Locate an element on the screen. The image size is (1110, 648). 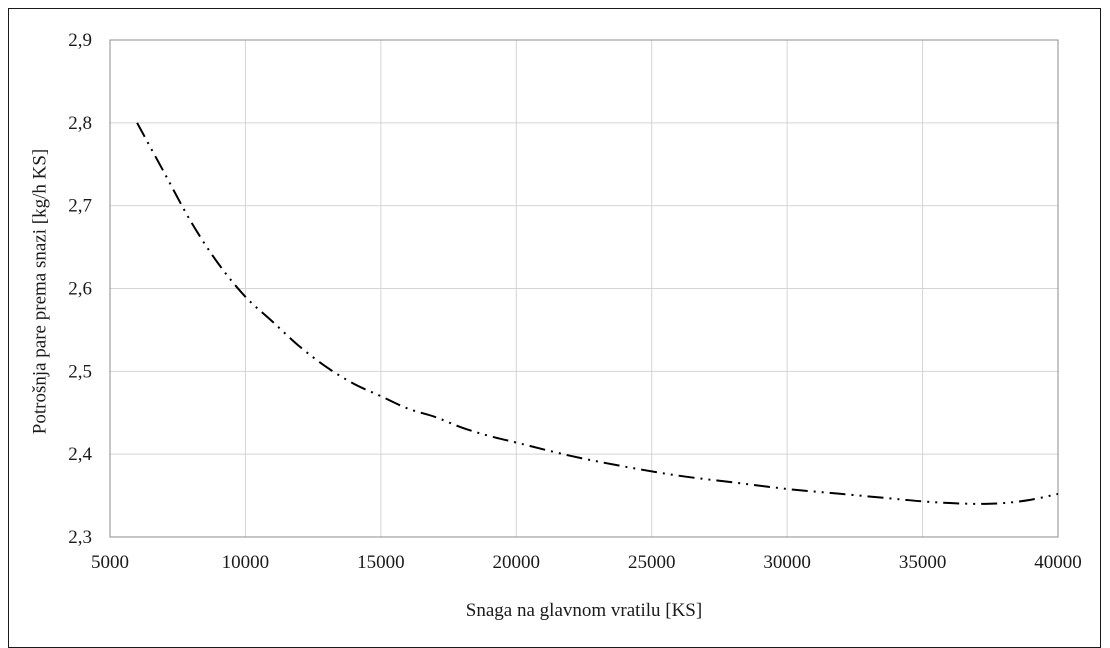
x-tick-label: 20000 is located at coordinates (517, 562).